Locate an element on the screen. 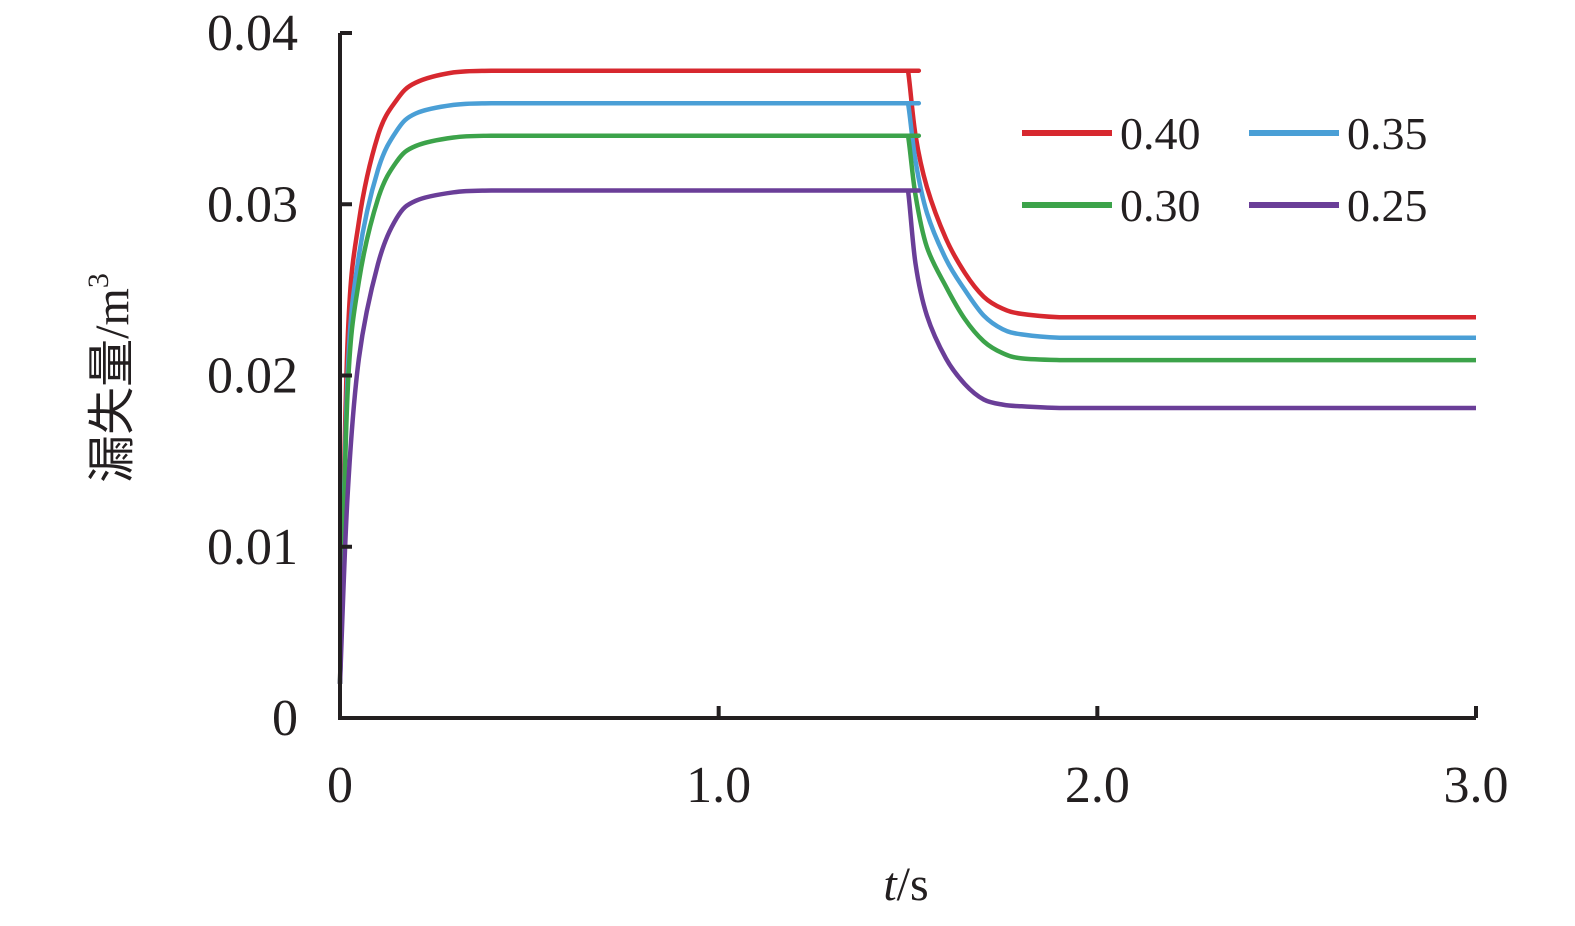  x-axis-title: t/s is located at coordinates (905, 884).